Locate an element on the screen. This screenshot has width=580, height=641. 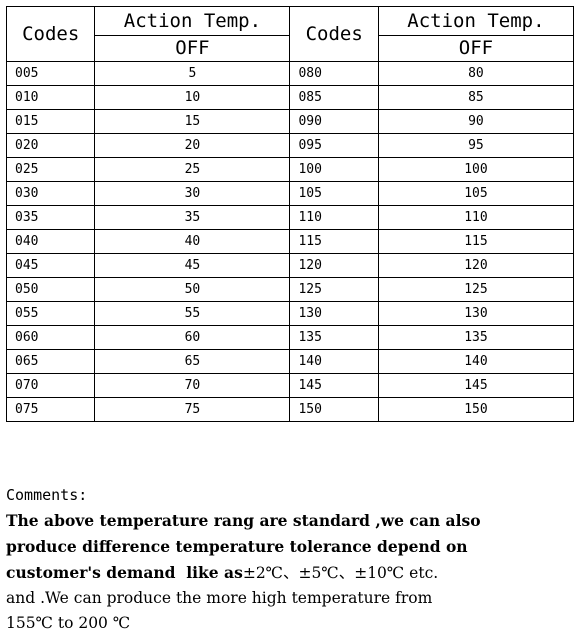
code-right: 105 is located at coordinates (334, 193).